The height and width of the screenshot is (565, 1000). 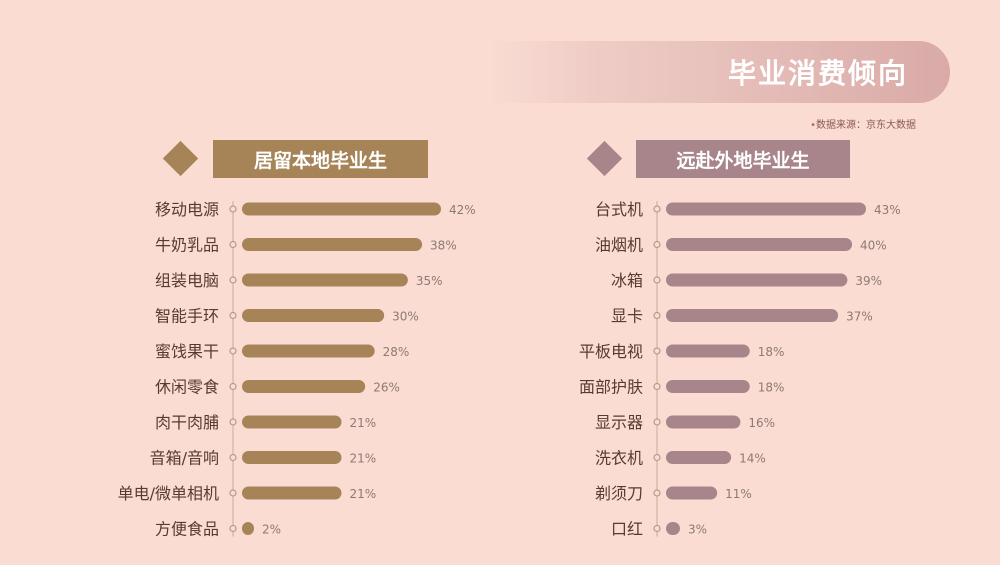 What do you see at coordinates (187, 280) in the screenshot?
I see `local-category-label: 组装电脑` at bounding box center [187, 280].